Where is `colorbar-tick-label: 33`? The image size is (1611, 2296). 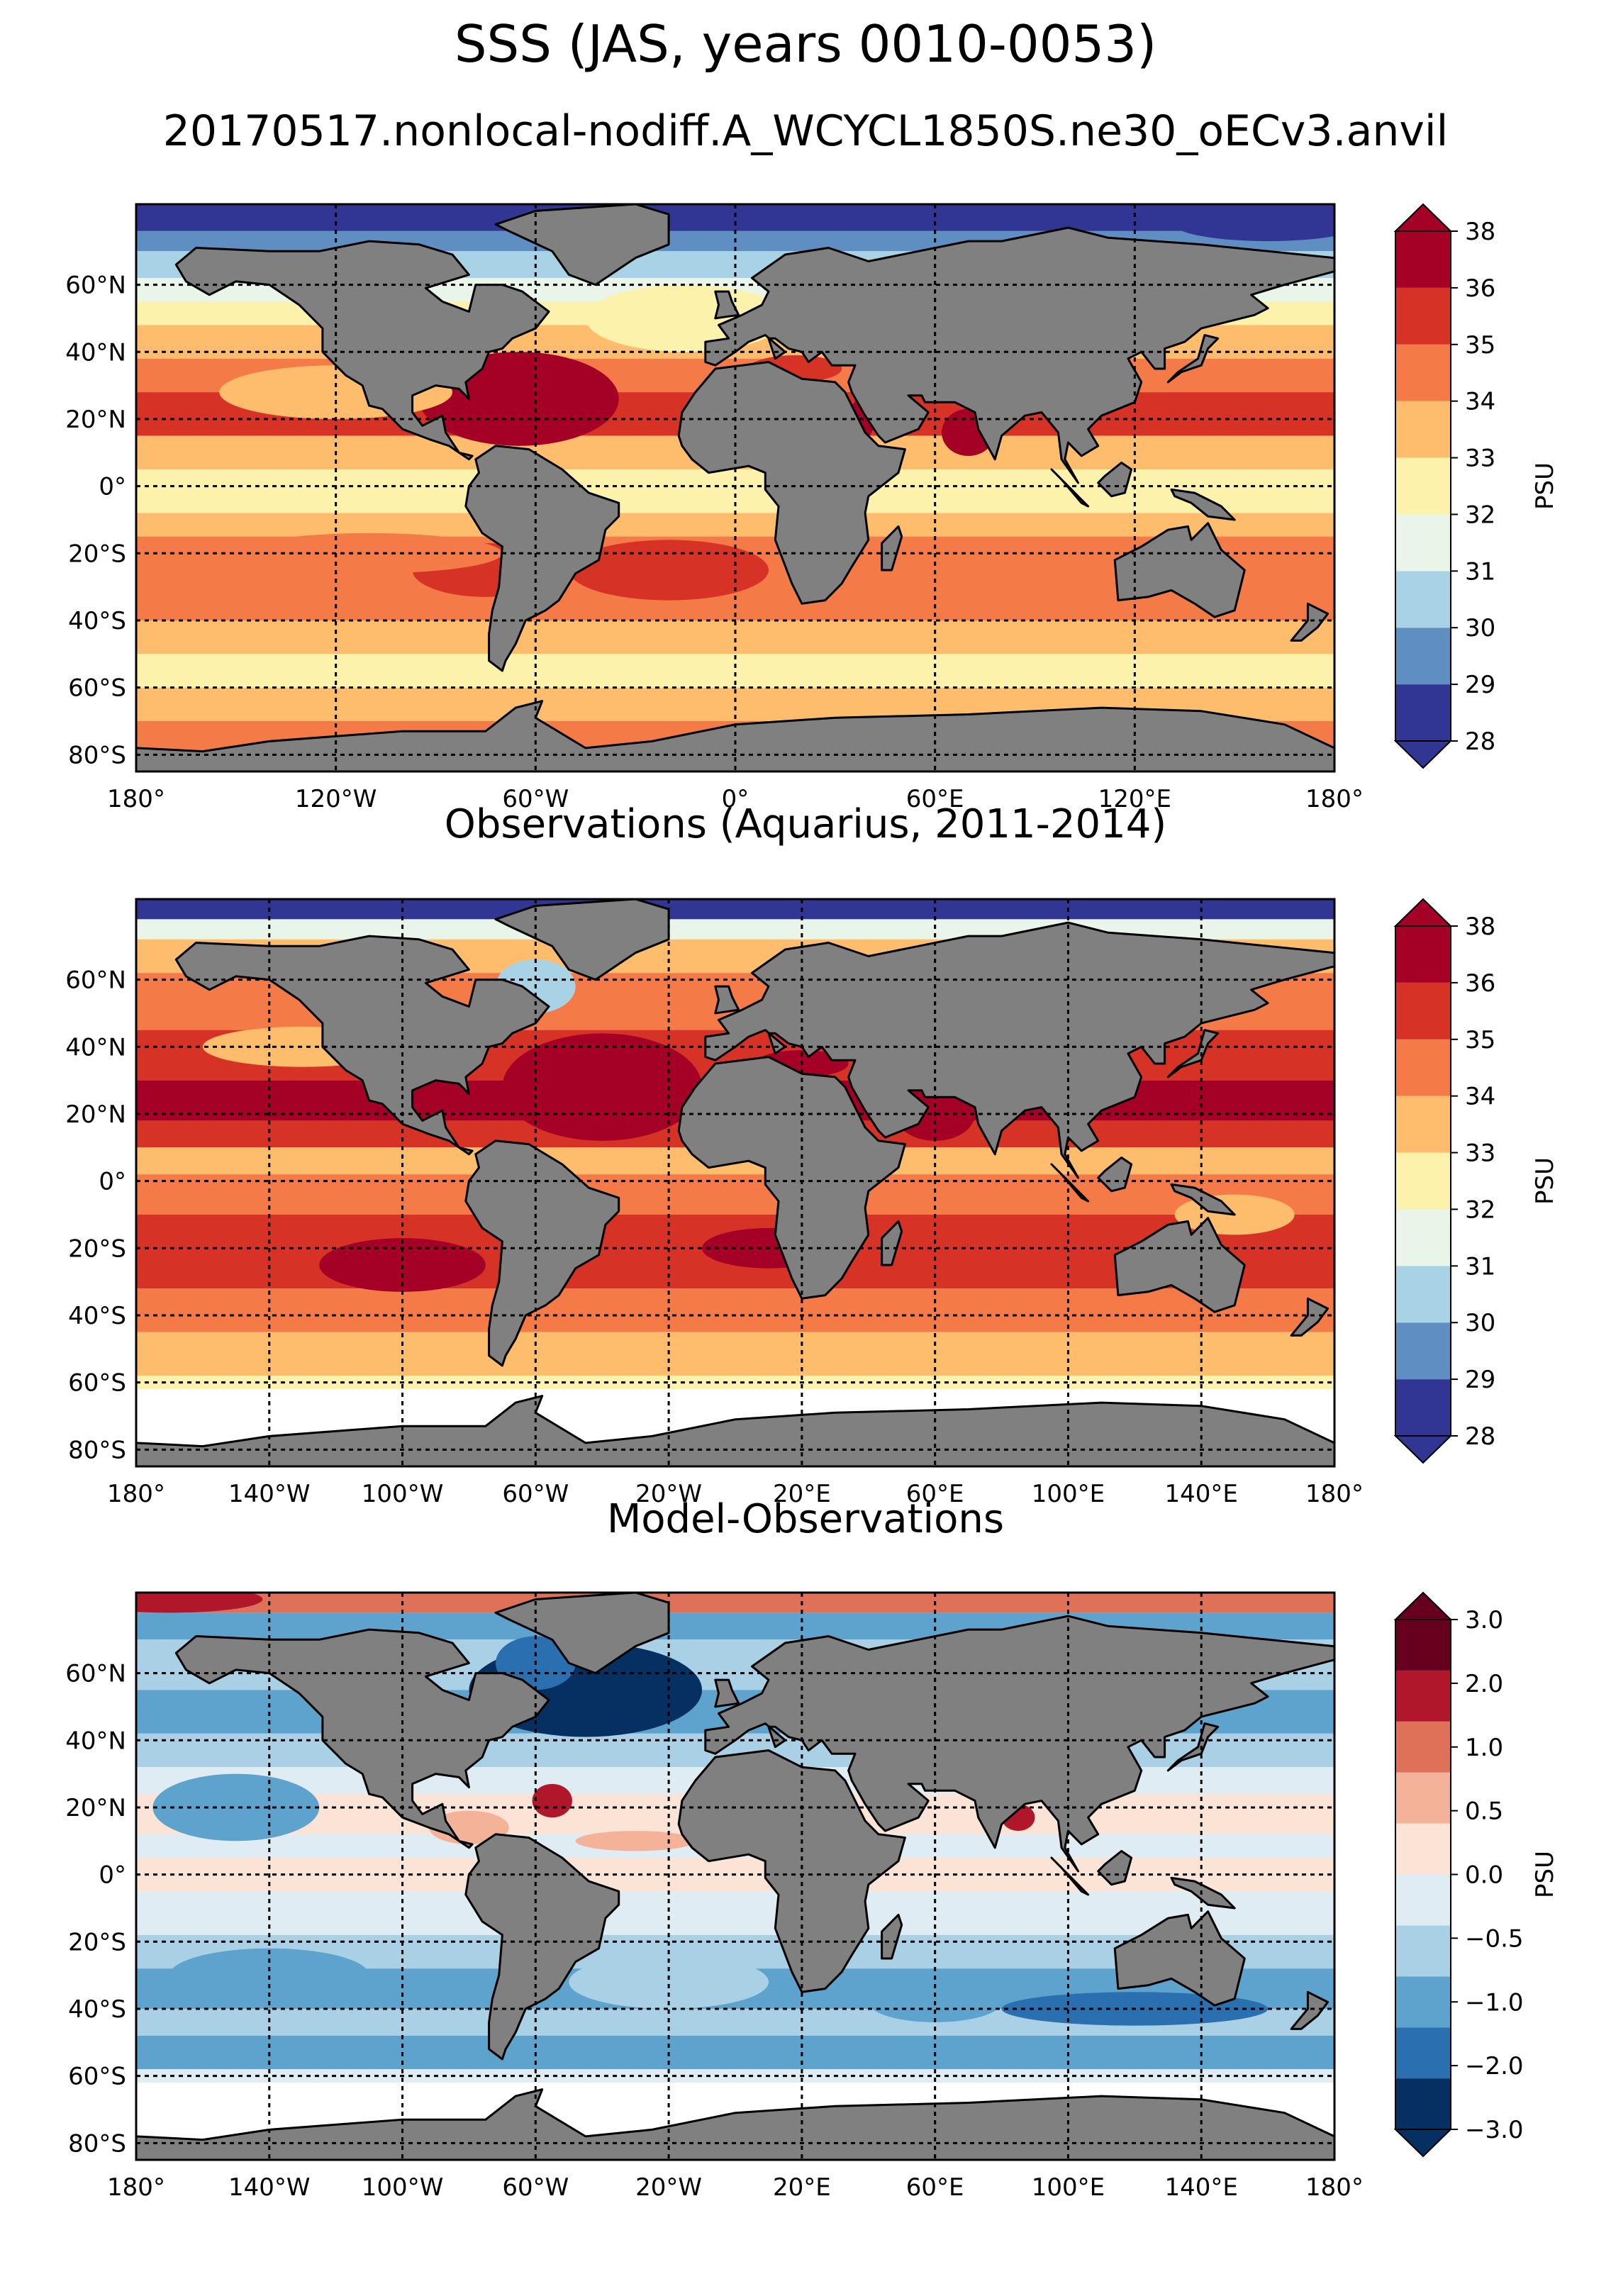 colorbar-tick-label: 33 is located at coordinates (1480, 459).